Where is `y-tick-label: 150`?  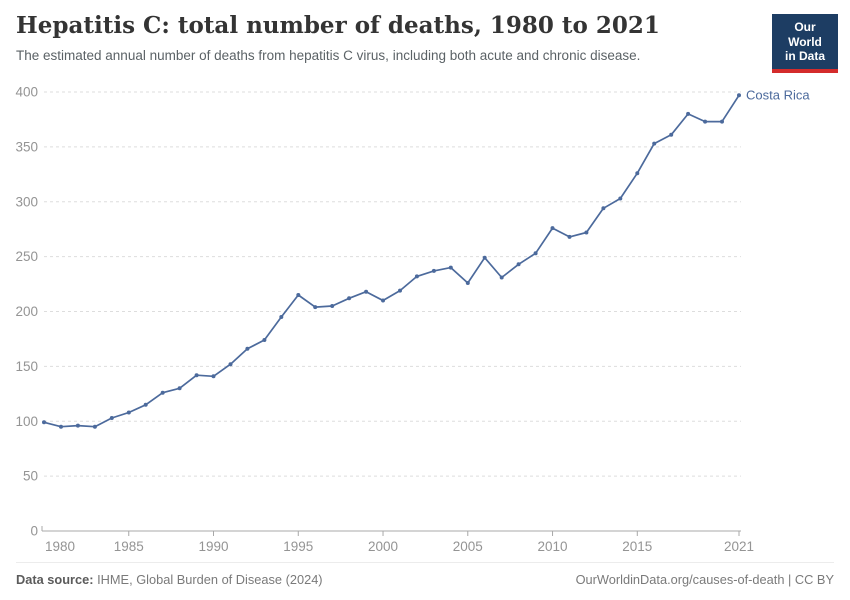 y-tick-label: 150 is located at coordinates (26, 366).